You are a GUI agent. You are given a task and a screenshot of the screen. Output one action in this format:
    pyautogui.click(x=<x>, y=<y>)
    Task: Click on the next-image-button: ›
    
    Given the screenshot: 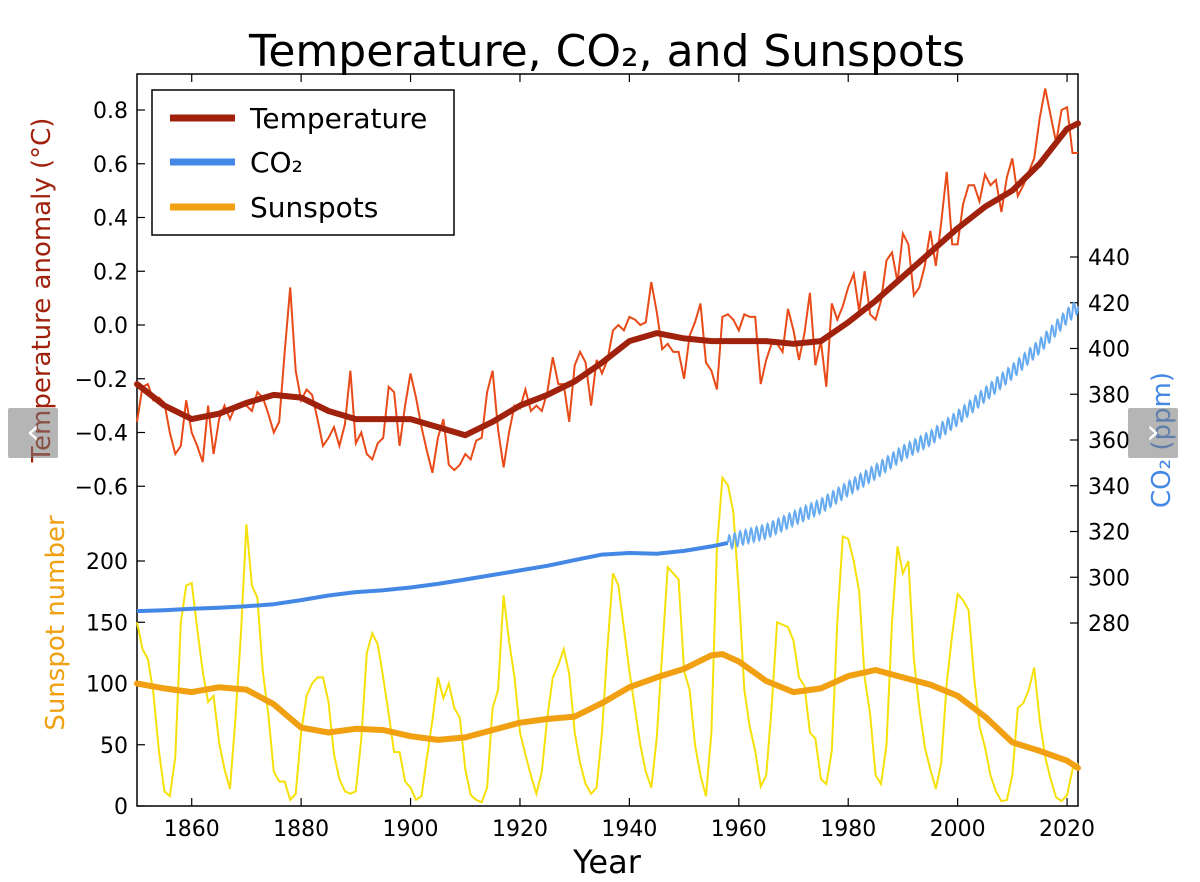 What is the action you would take?
    pyautogui.click(x=1153, y=433)
    